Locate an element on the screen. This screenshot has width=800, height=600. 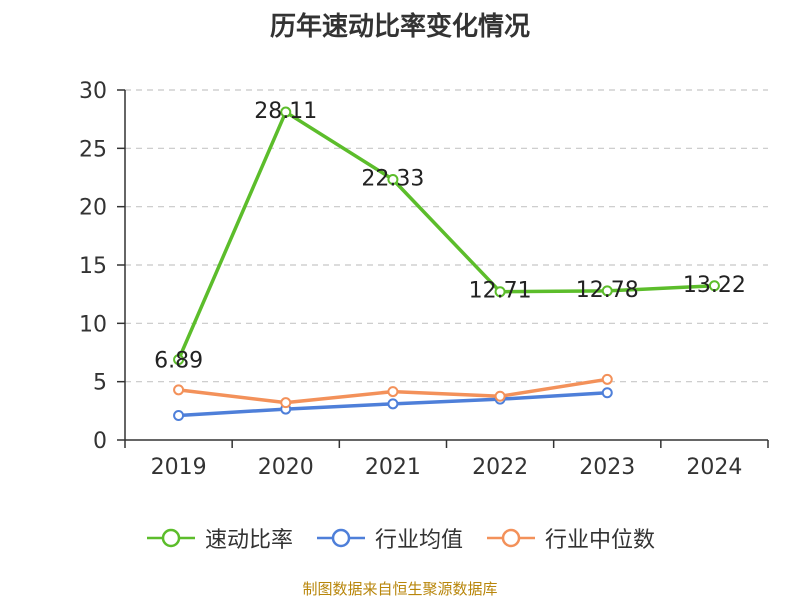
y-tick-label: 20 is located at coordinates (93, 208).